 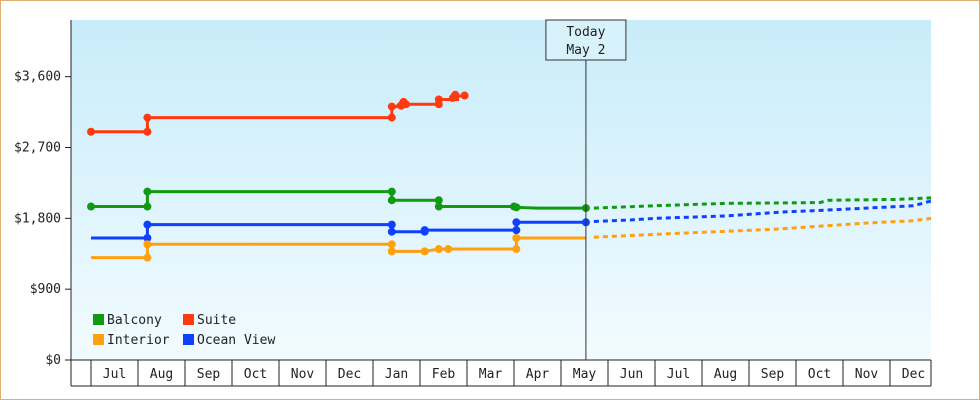 What do you see at coordinates (37, 77) in the screenshot?
I see `y-tick-label: $3,600` at bounding box center [37, 77].